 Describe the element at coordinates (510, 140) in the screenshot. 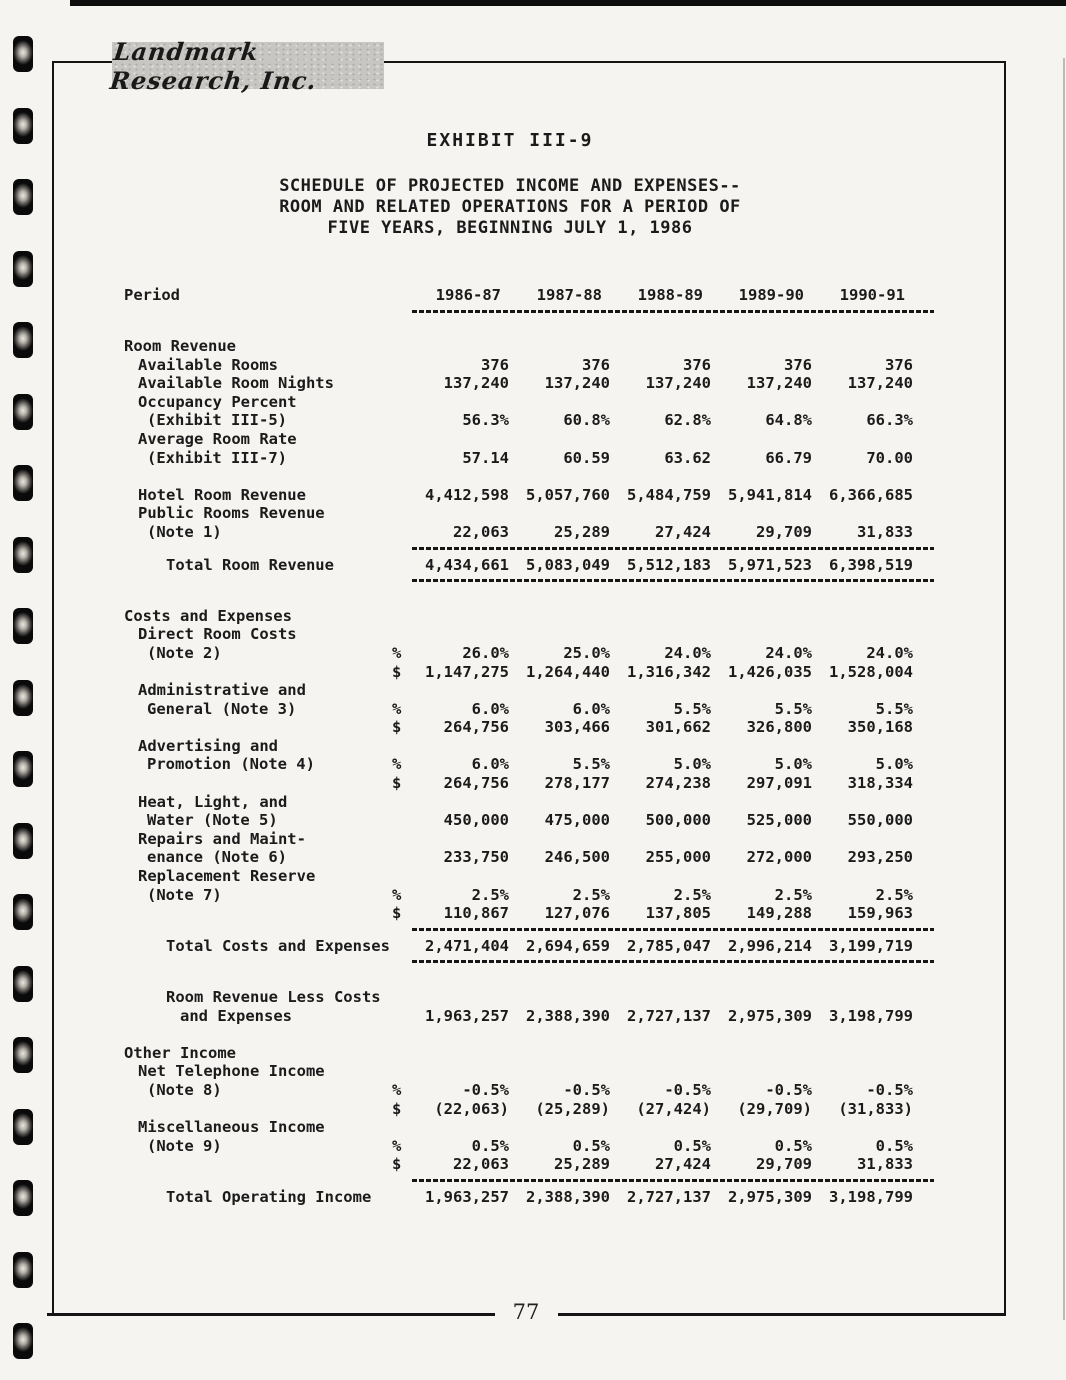

I see `exhibit-title: EXHIBIT III-9` at that location.